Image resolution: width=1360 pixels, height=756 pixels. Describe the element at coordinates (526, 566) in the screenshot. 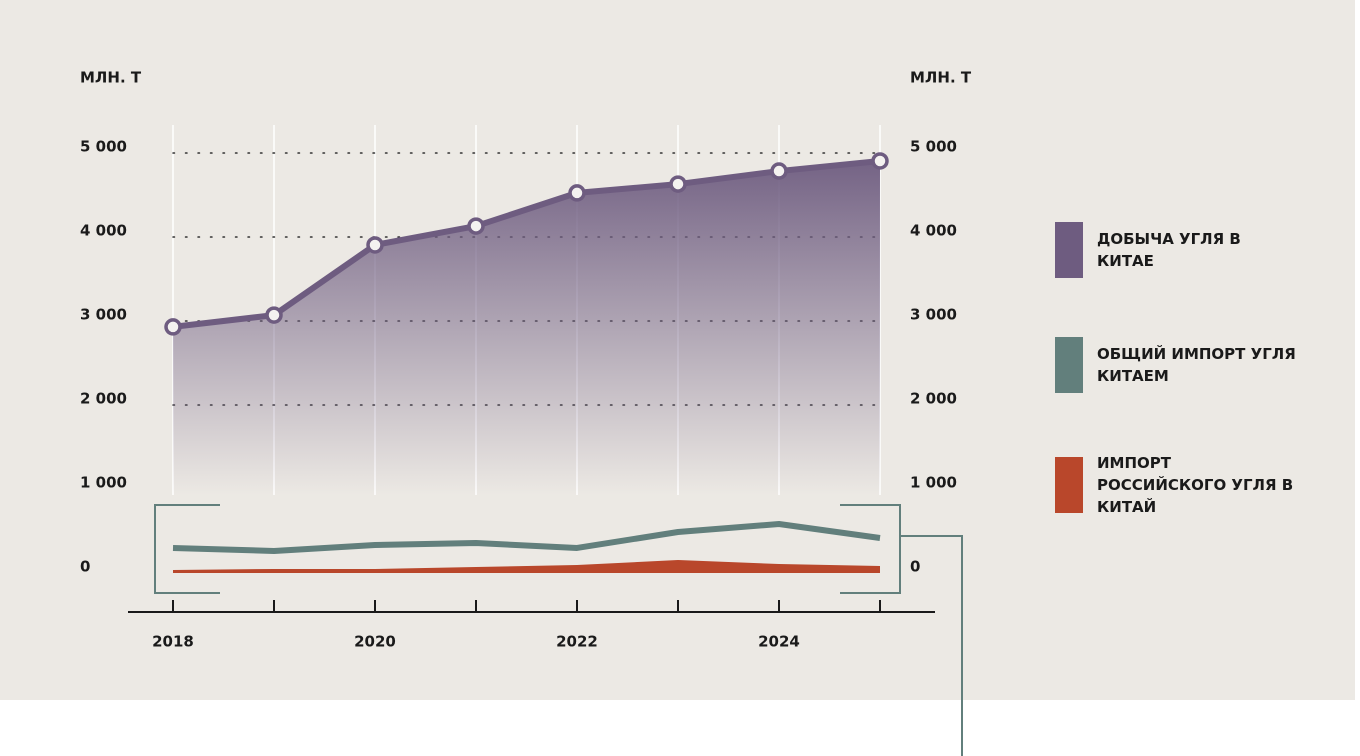

I see `area` at that location.